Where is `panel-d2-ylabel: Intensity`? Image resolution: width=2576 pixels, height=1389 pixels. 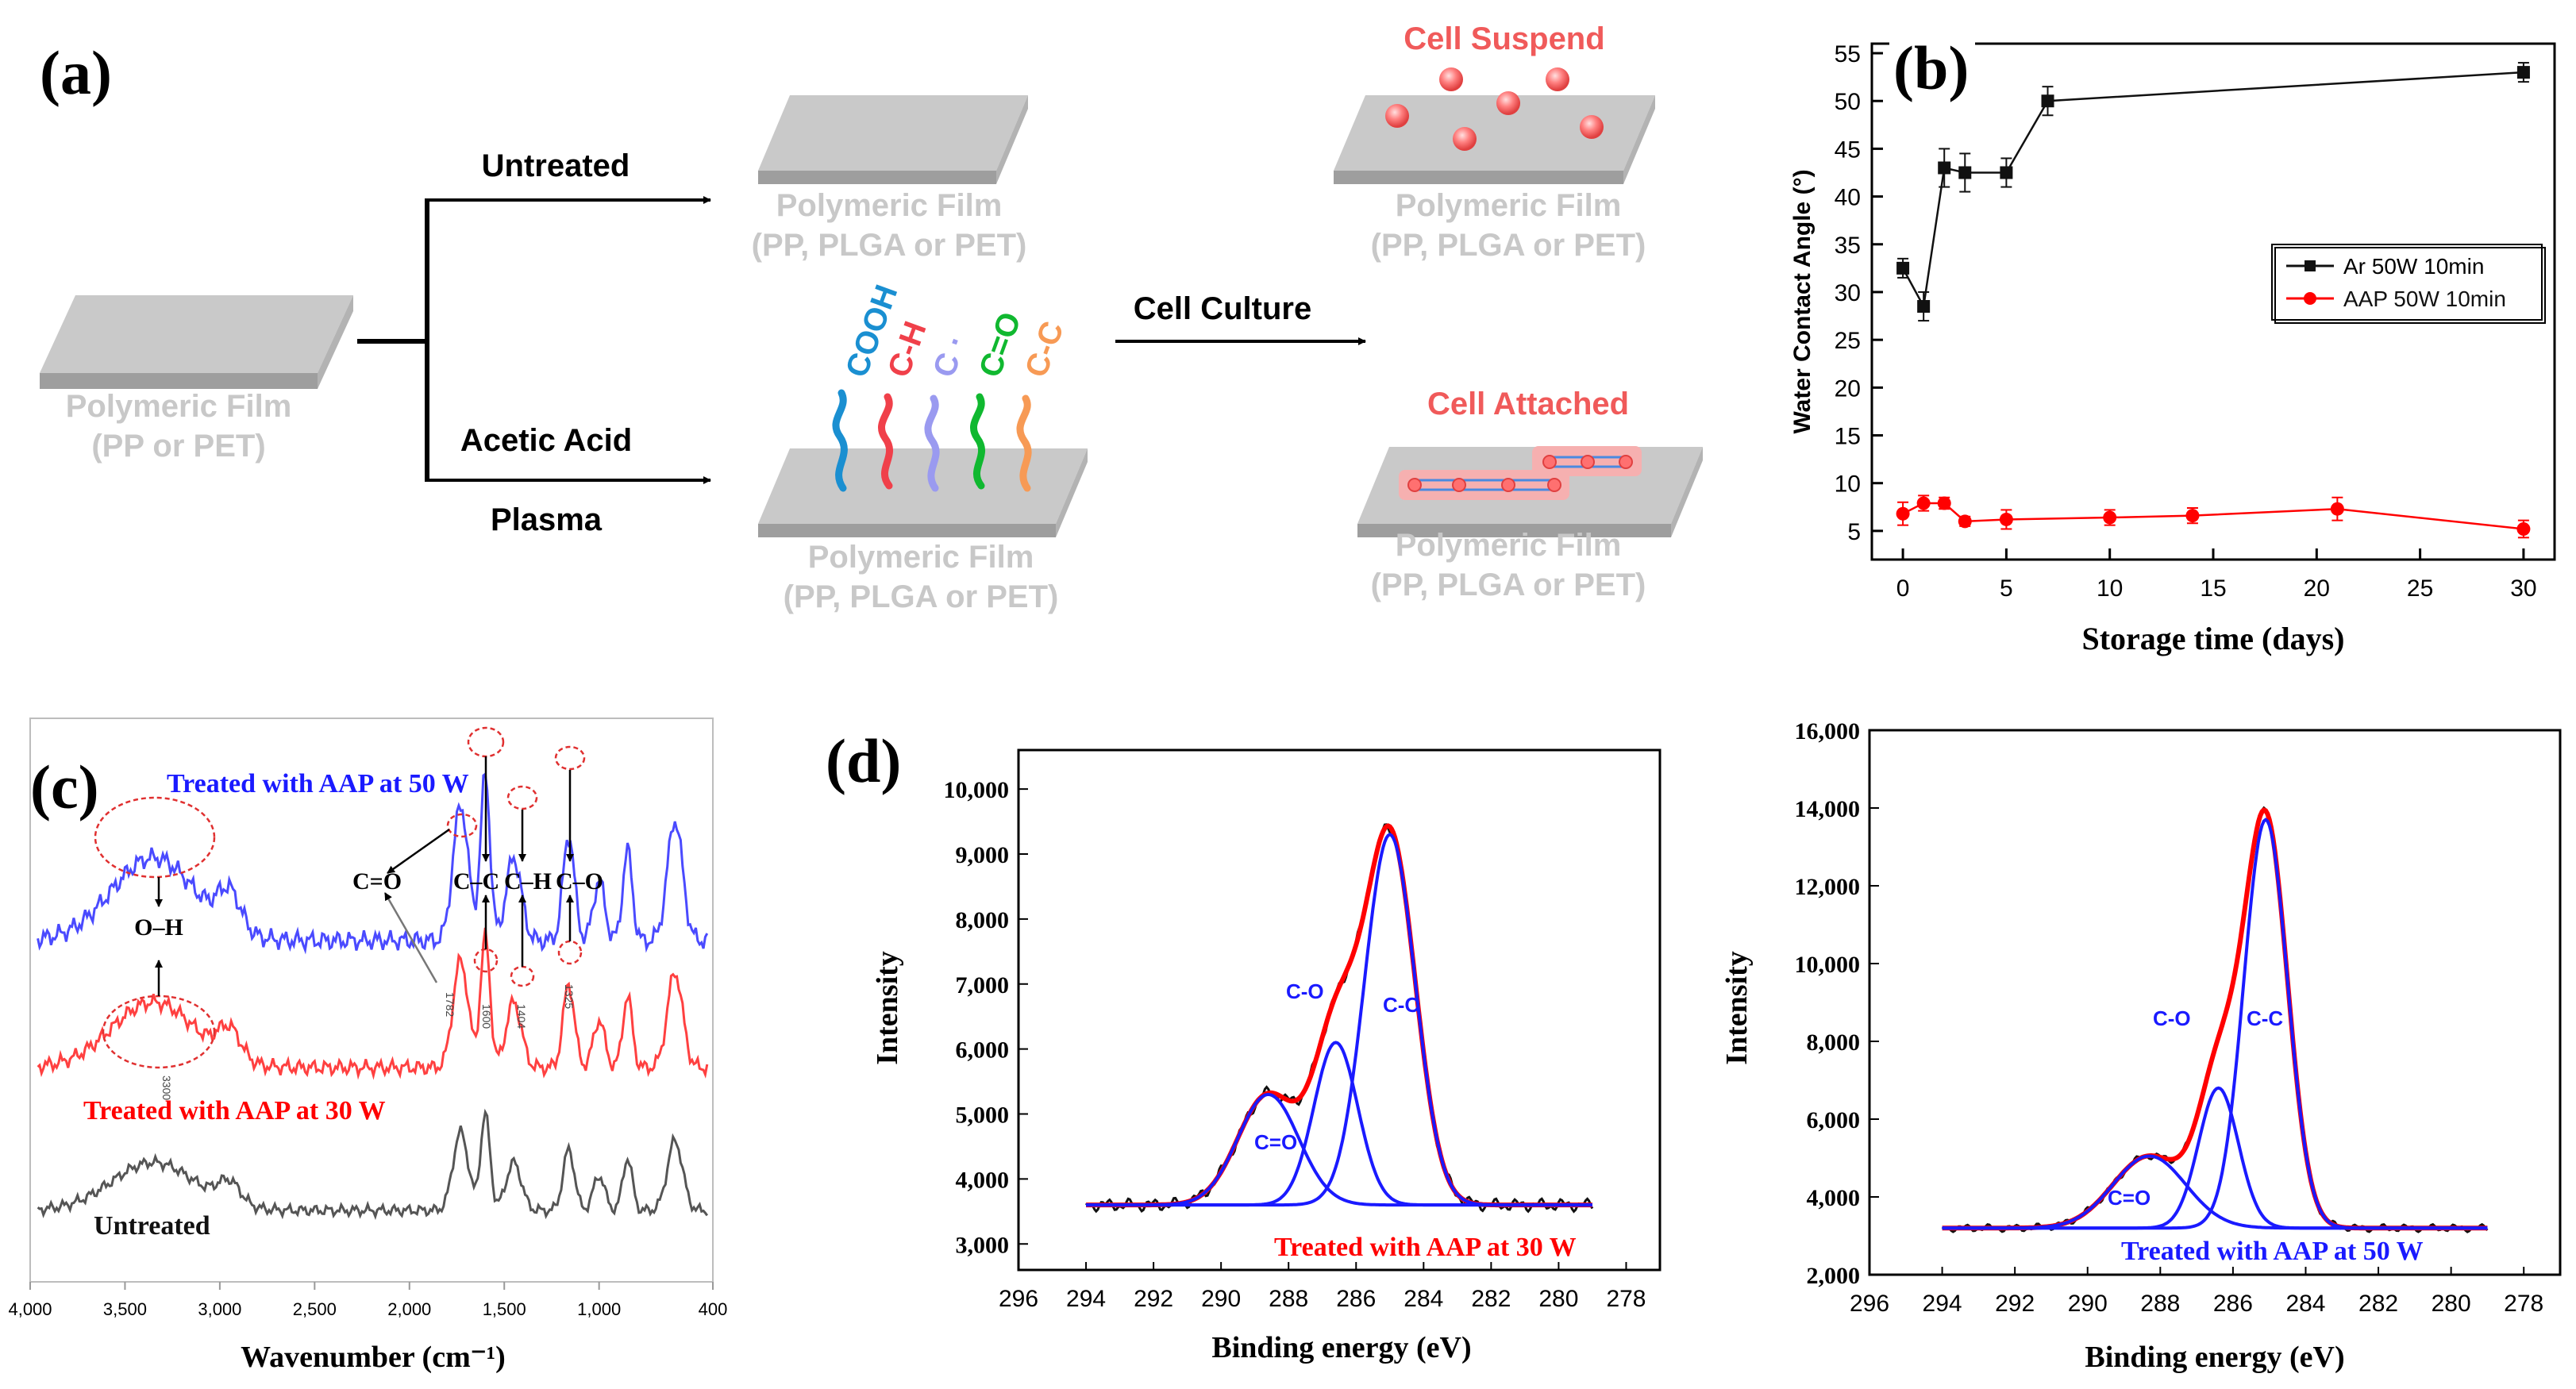 panel-d2-ylabel: Intensity is located at coordinates (1737, 1008).